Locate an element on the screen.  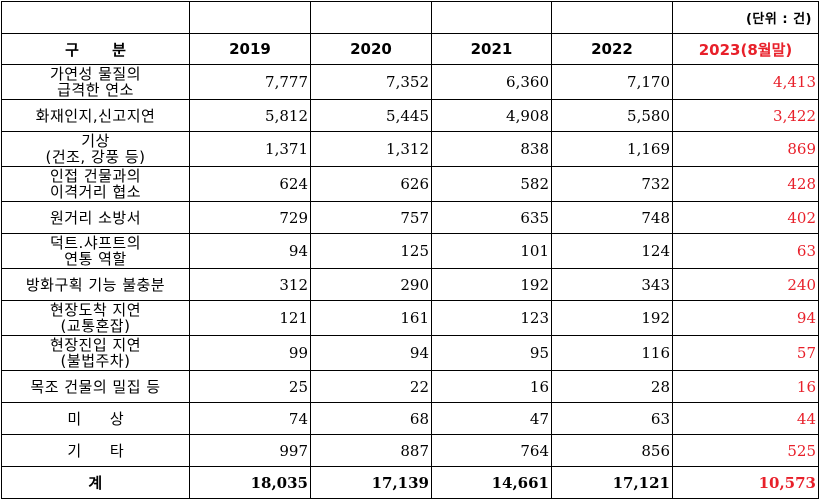
cell-value-current: 402 is located at coordinates (745, 217).